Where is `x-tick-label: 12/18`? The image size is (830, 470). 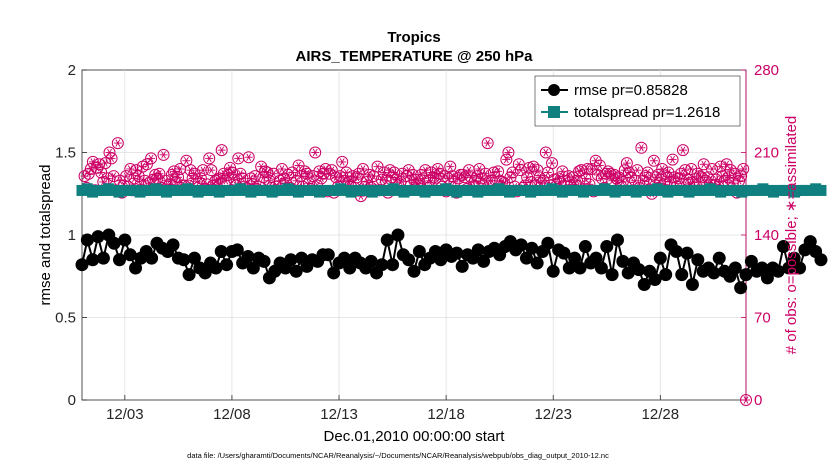 x-tick-label: 12/18 is located at coordinates (446, 414).